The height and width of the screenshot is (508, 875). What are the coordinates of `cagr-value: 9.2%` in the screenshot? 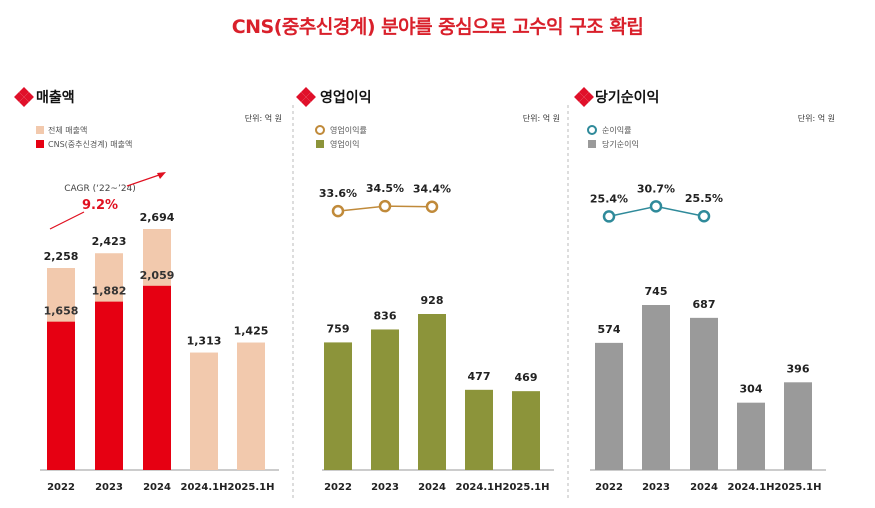 It's located at (100, 205).